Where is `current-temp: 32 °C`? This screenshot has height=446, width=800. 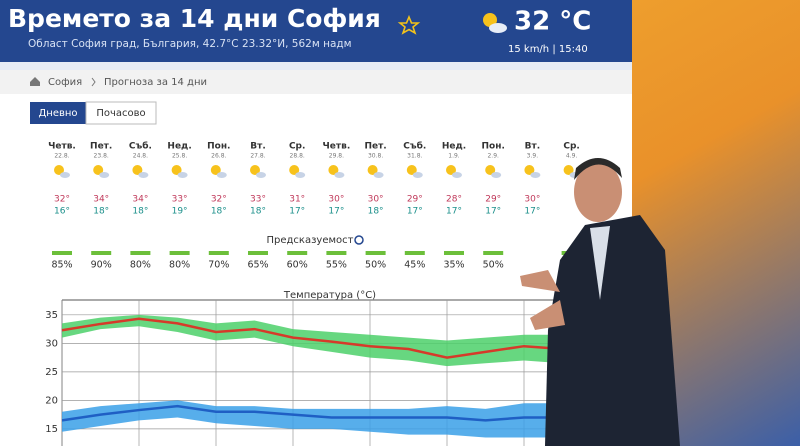
current-temp: 32 °C is located at coordinates (552, 22).